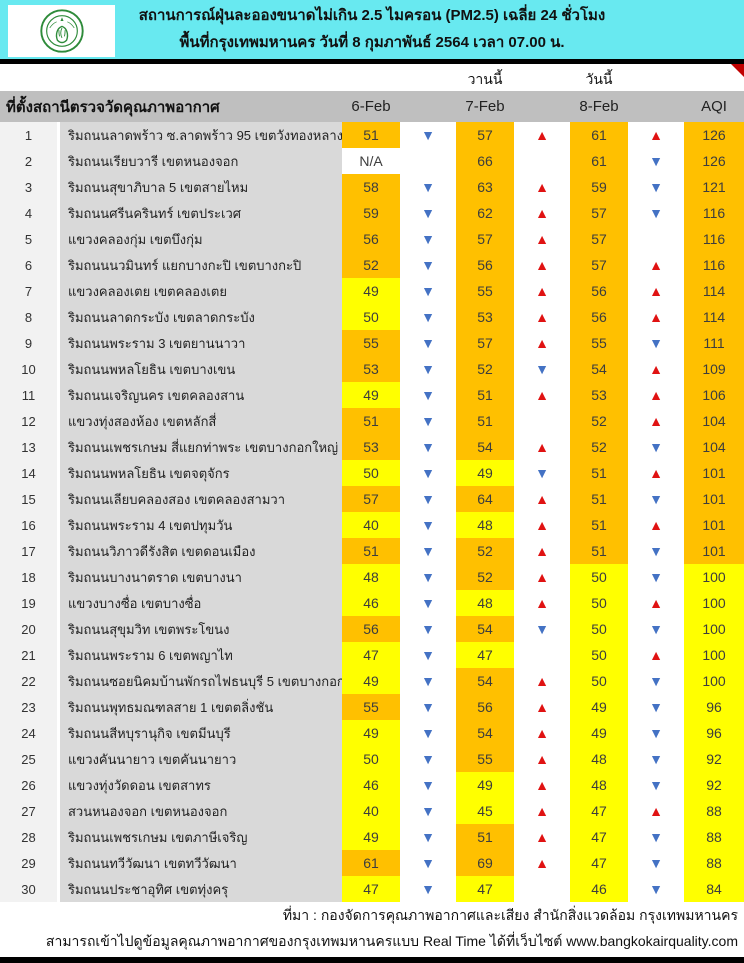 The height and width of the screenshot is (963, 744). What do you see at coordinates (599, 395) in the screenshot?
I see `pm25-value-8feb: 53` at bounding box center [599, 395].